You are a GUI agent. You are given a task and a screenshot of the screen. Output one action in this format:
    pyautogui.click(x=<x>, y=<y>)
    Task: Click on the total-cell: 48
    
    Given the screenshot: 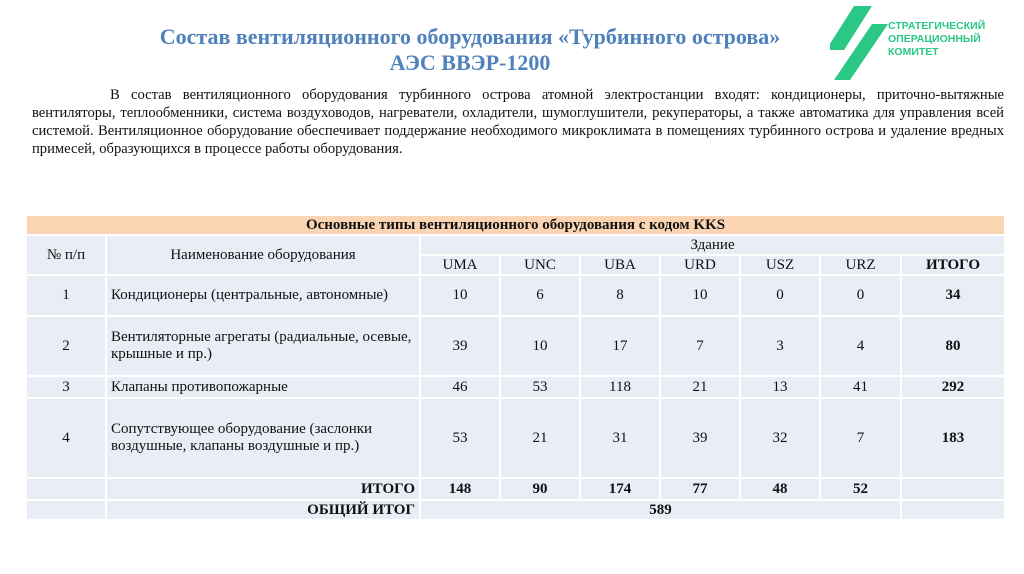 What is the action you would take?
    pyautogui.click(x=780, y=489)
    